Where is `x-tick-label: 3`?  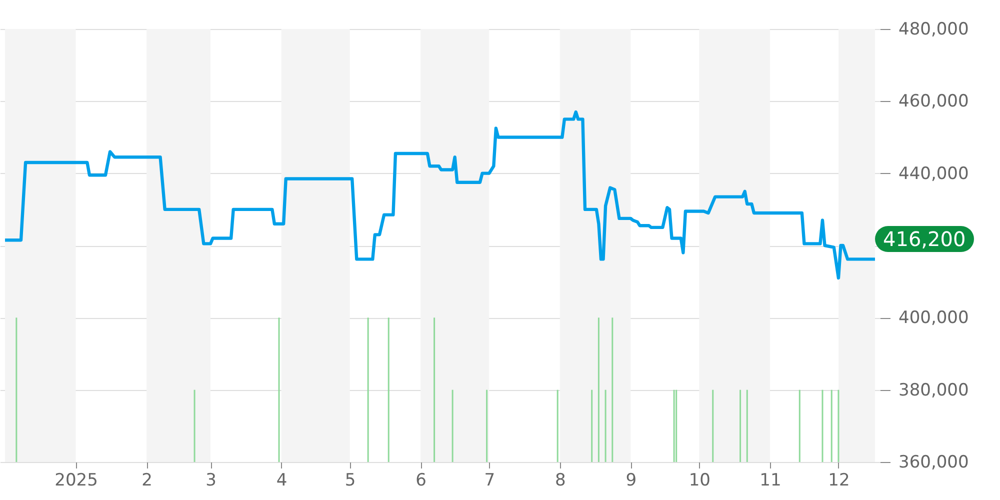
x-tick-label: 3 is located at coordinates (211, 480).